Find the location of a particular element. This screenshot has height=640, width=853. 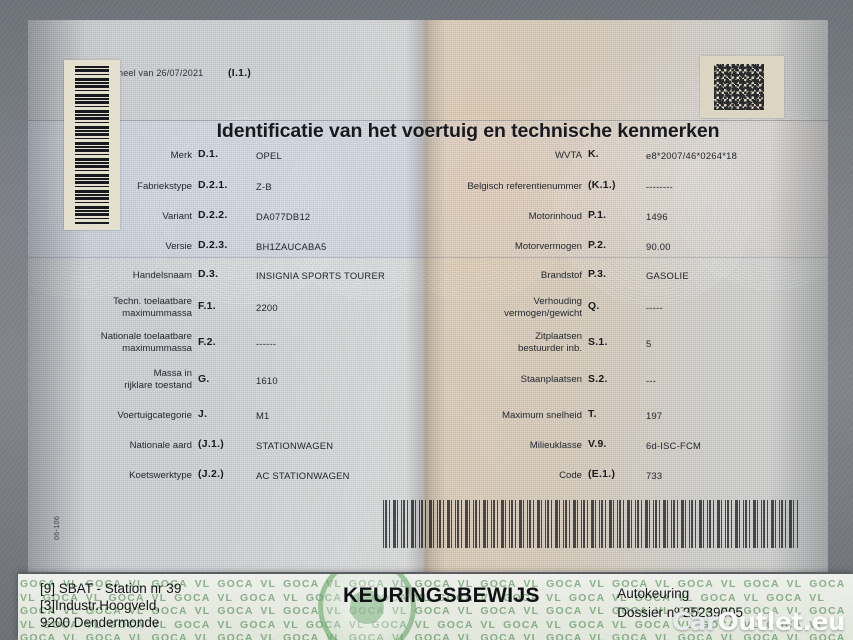

data-row-label: Koetswerktype is located at coordinates (160, 475).